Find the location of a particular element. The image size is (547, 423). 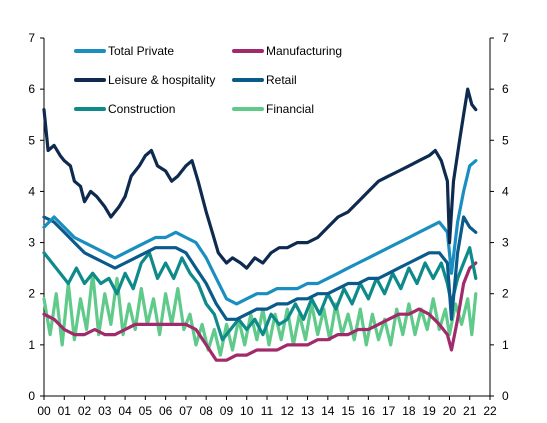

x-tick-label: 19 is located at coordinates (430, 411).